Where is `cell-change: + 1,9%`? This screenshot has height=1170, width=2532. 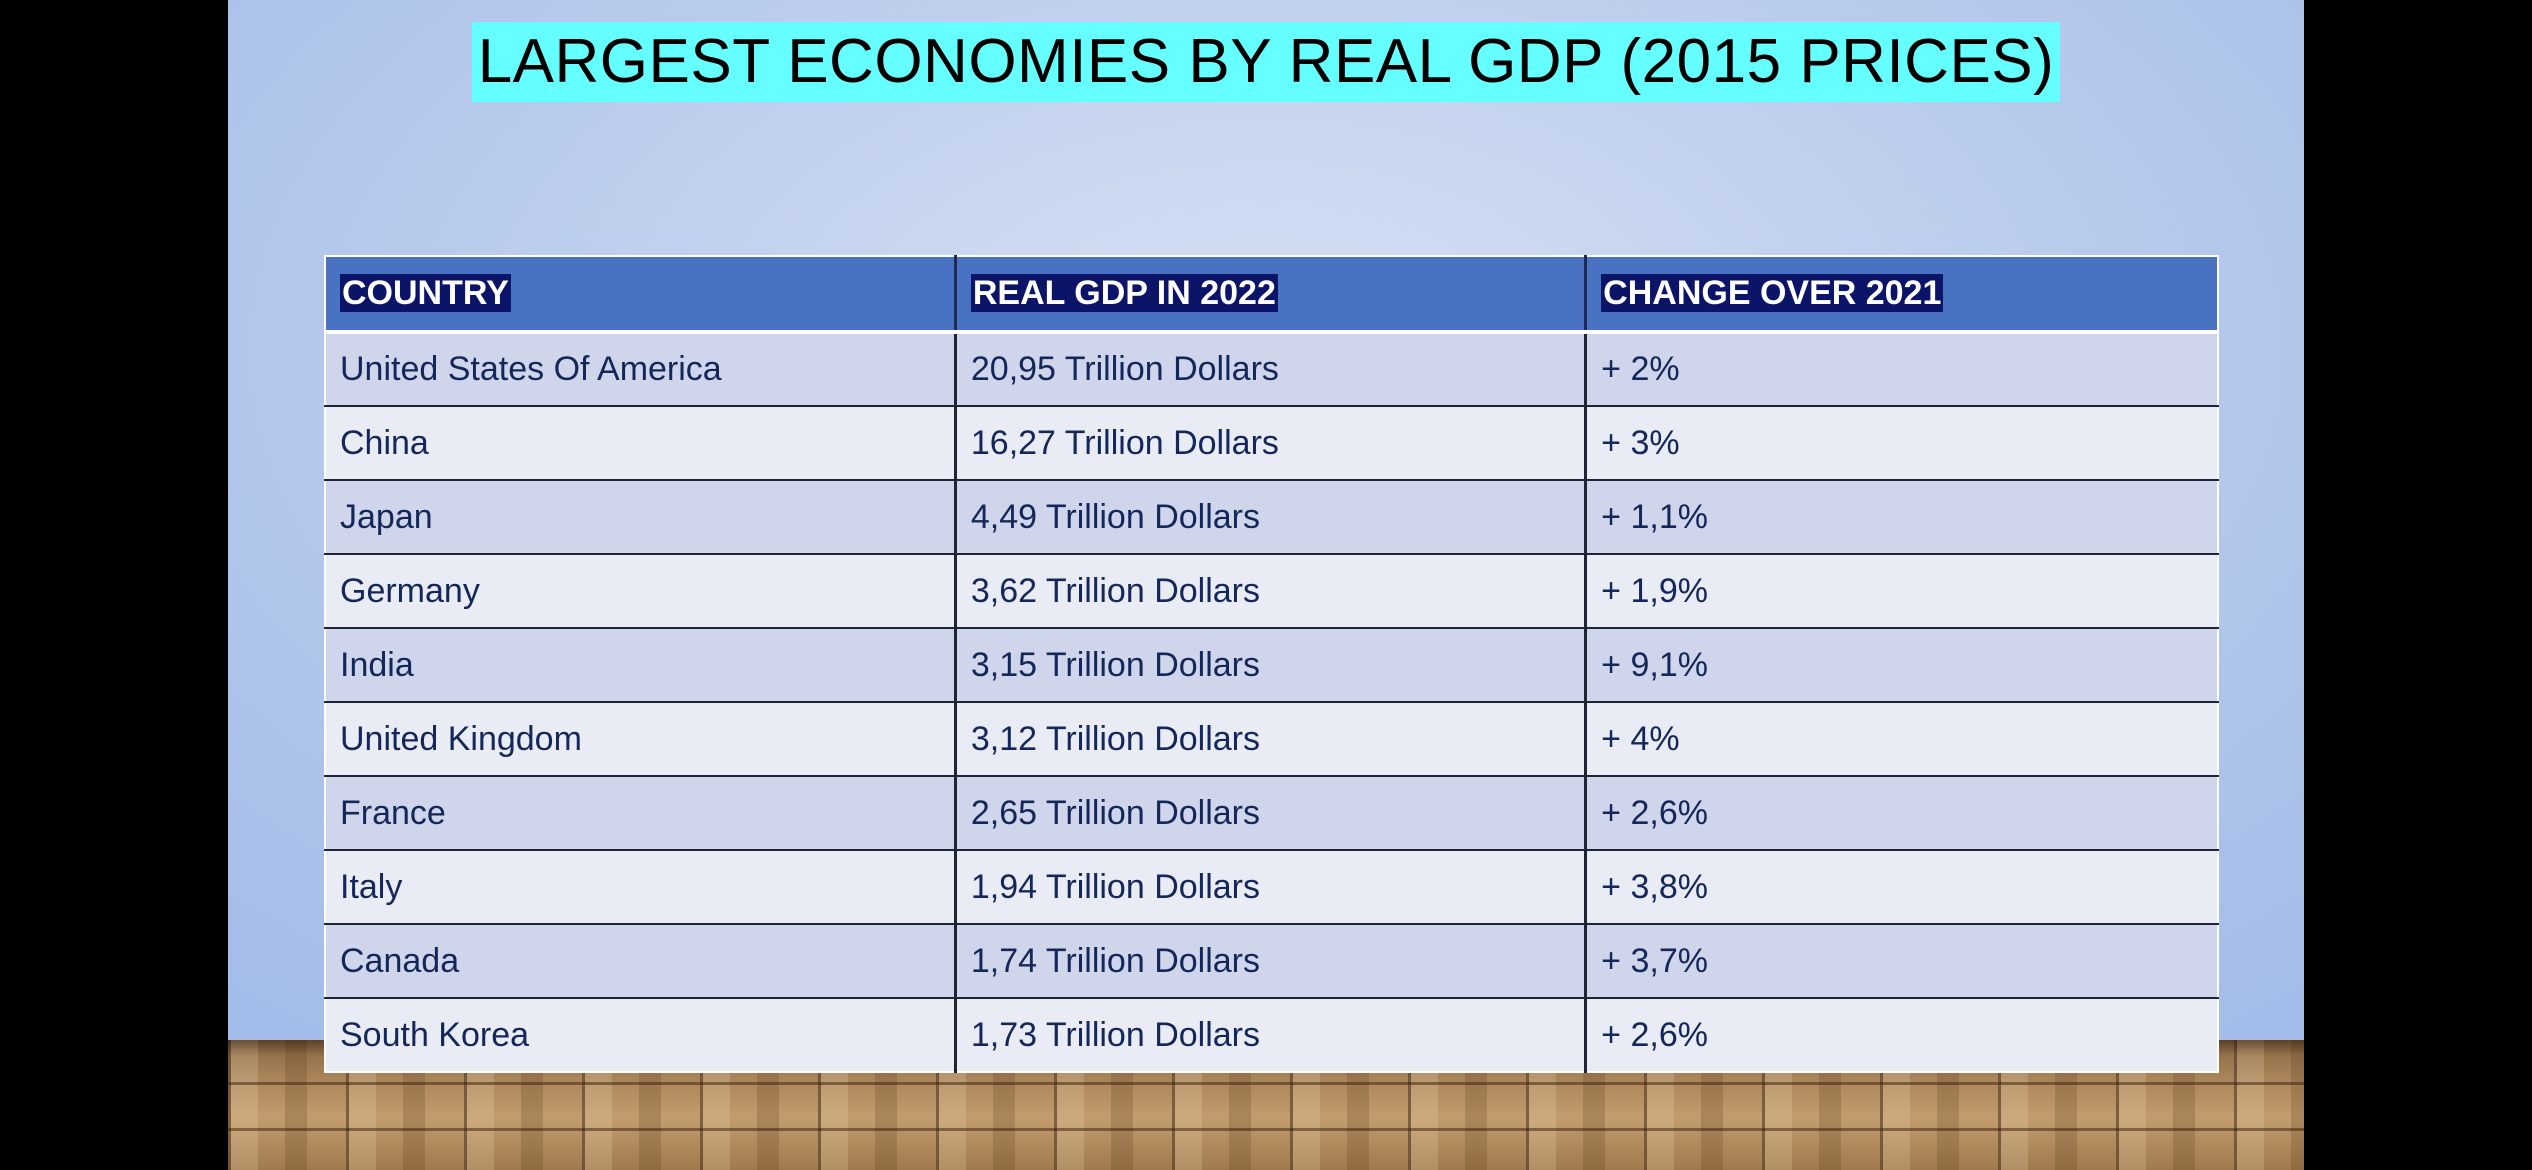
cell-change: + 1,9% is located at coordinates (1901, 590).